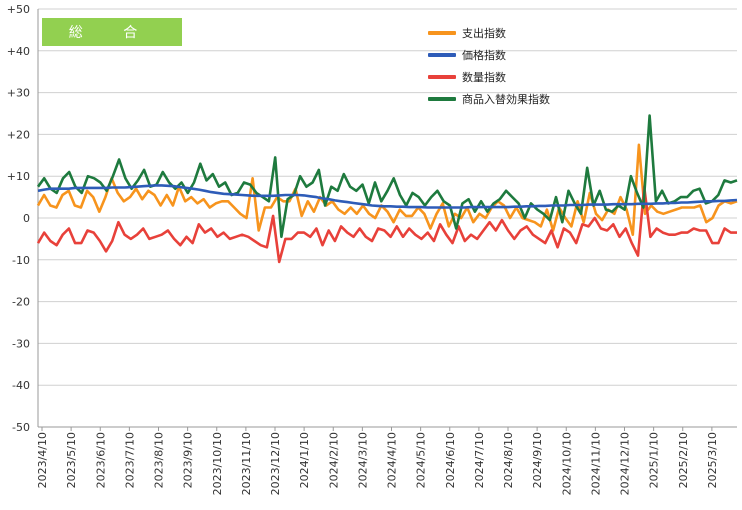  Describe the element at coordinates (217, 463) in the screenshot. I see `x-tick-label: 2023/10/10` at that location.